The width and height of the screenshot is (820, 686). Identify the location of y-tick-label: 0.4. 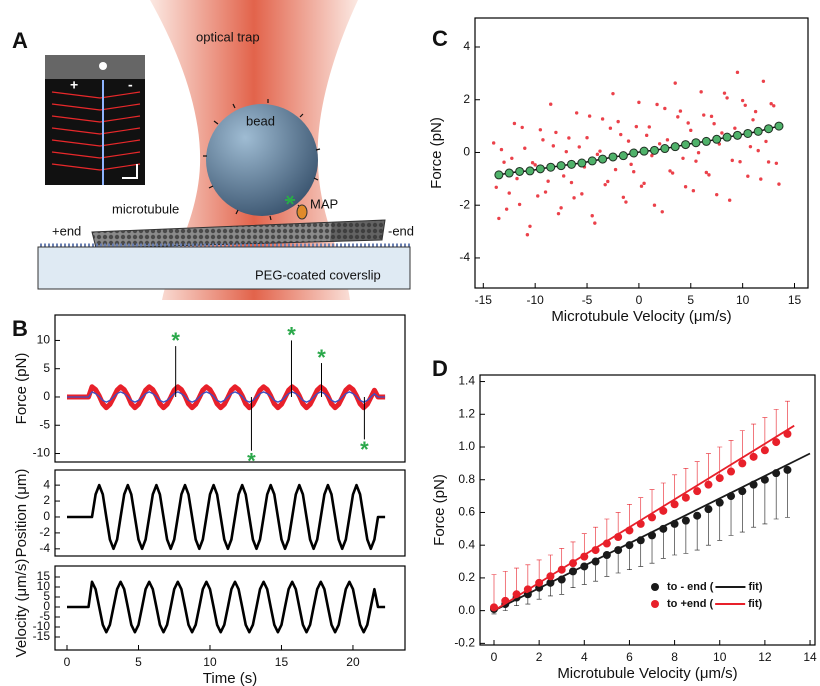
(466, 544).